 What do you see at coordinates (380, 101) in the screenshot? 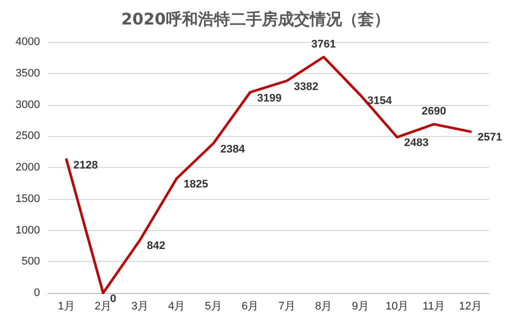
I see `data-label: 3154` at bounding box center [380, 101].